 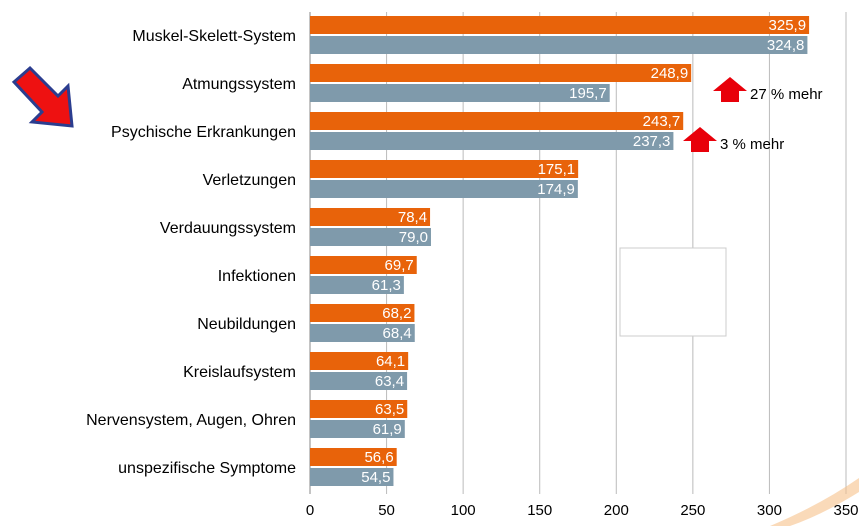 What do you see at coordinates (397, 333) in the screenshot?
I see `value-label: 68,4` at bounding box center [397, 333].